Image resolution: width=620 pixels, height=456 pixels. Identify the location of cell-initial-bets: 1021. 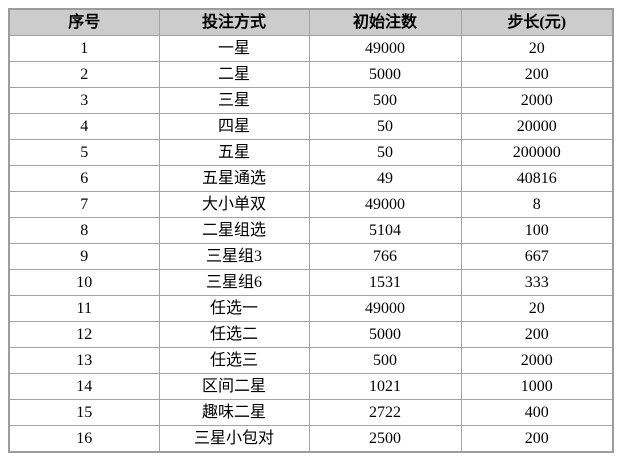
(385, 386).